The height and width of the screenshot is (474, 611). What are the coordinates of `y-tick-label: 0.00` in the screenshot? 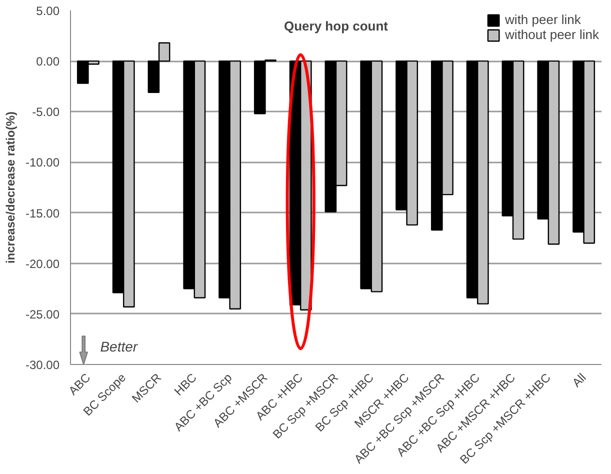 It's located at (48, 61).